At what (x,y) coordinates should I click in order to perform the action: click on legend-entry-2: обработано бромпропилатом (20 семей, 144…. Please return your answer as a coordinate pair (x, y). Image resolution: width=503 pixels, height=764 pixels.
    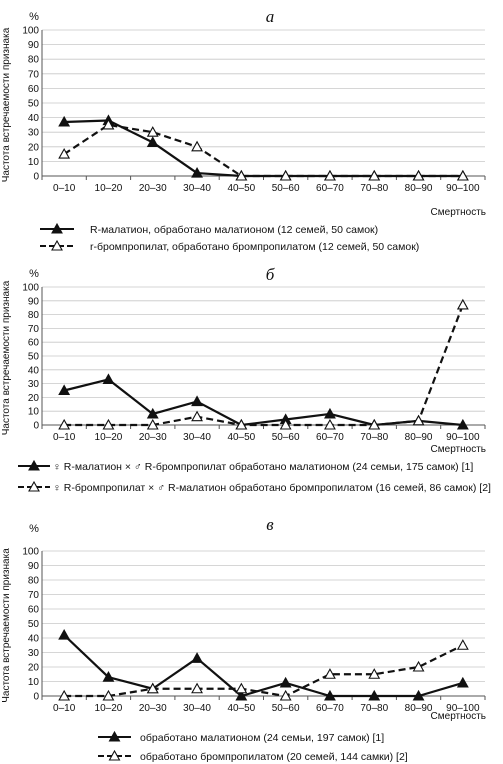
    Looking at the image, I should click on (253, 756).